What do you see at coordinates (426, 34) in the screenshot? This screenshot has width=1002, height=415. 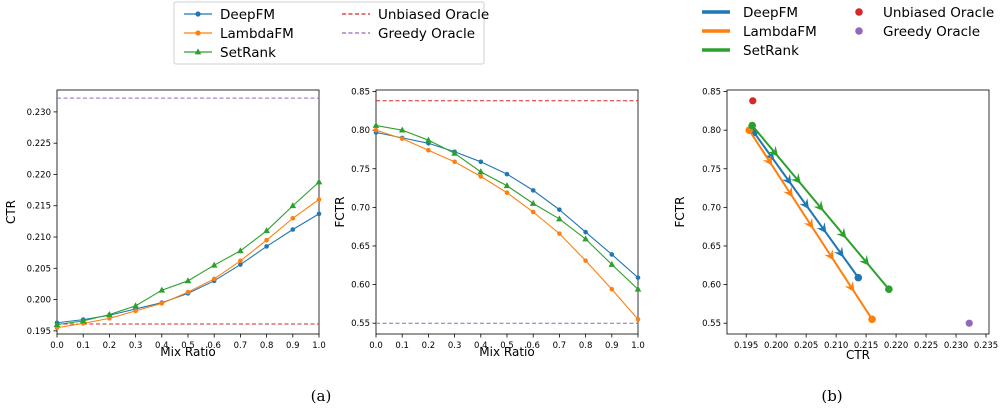 I see `legend-a-greedy_oracle-label: Greedy Oracle` at bounding box center [426, 34].